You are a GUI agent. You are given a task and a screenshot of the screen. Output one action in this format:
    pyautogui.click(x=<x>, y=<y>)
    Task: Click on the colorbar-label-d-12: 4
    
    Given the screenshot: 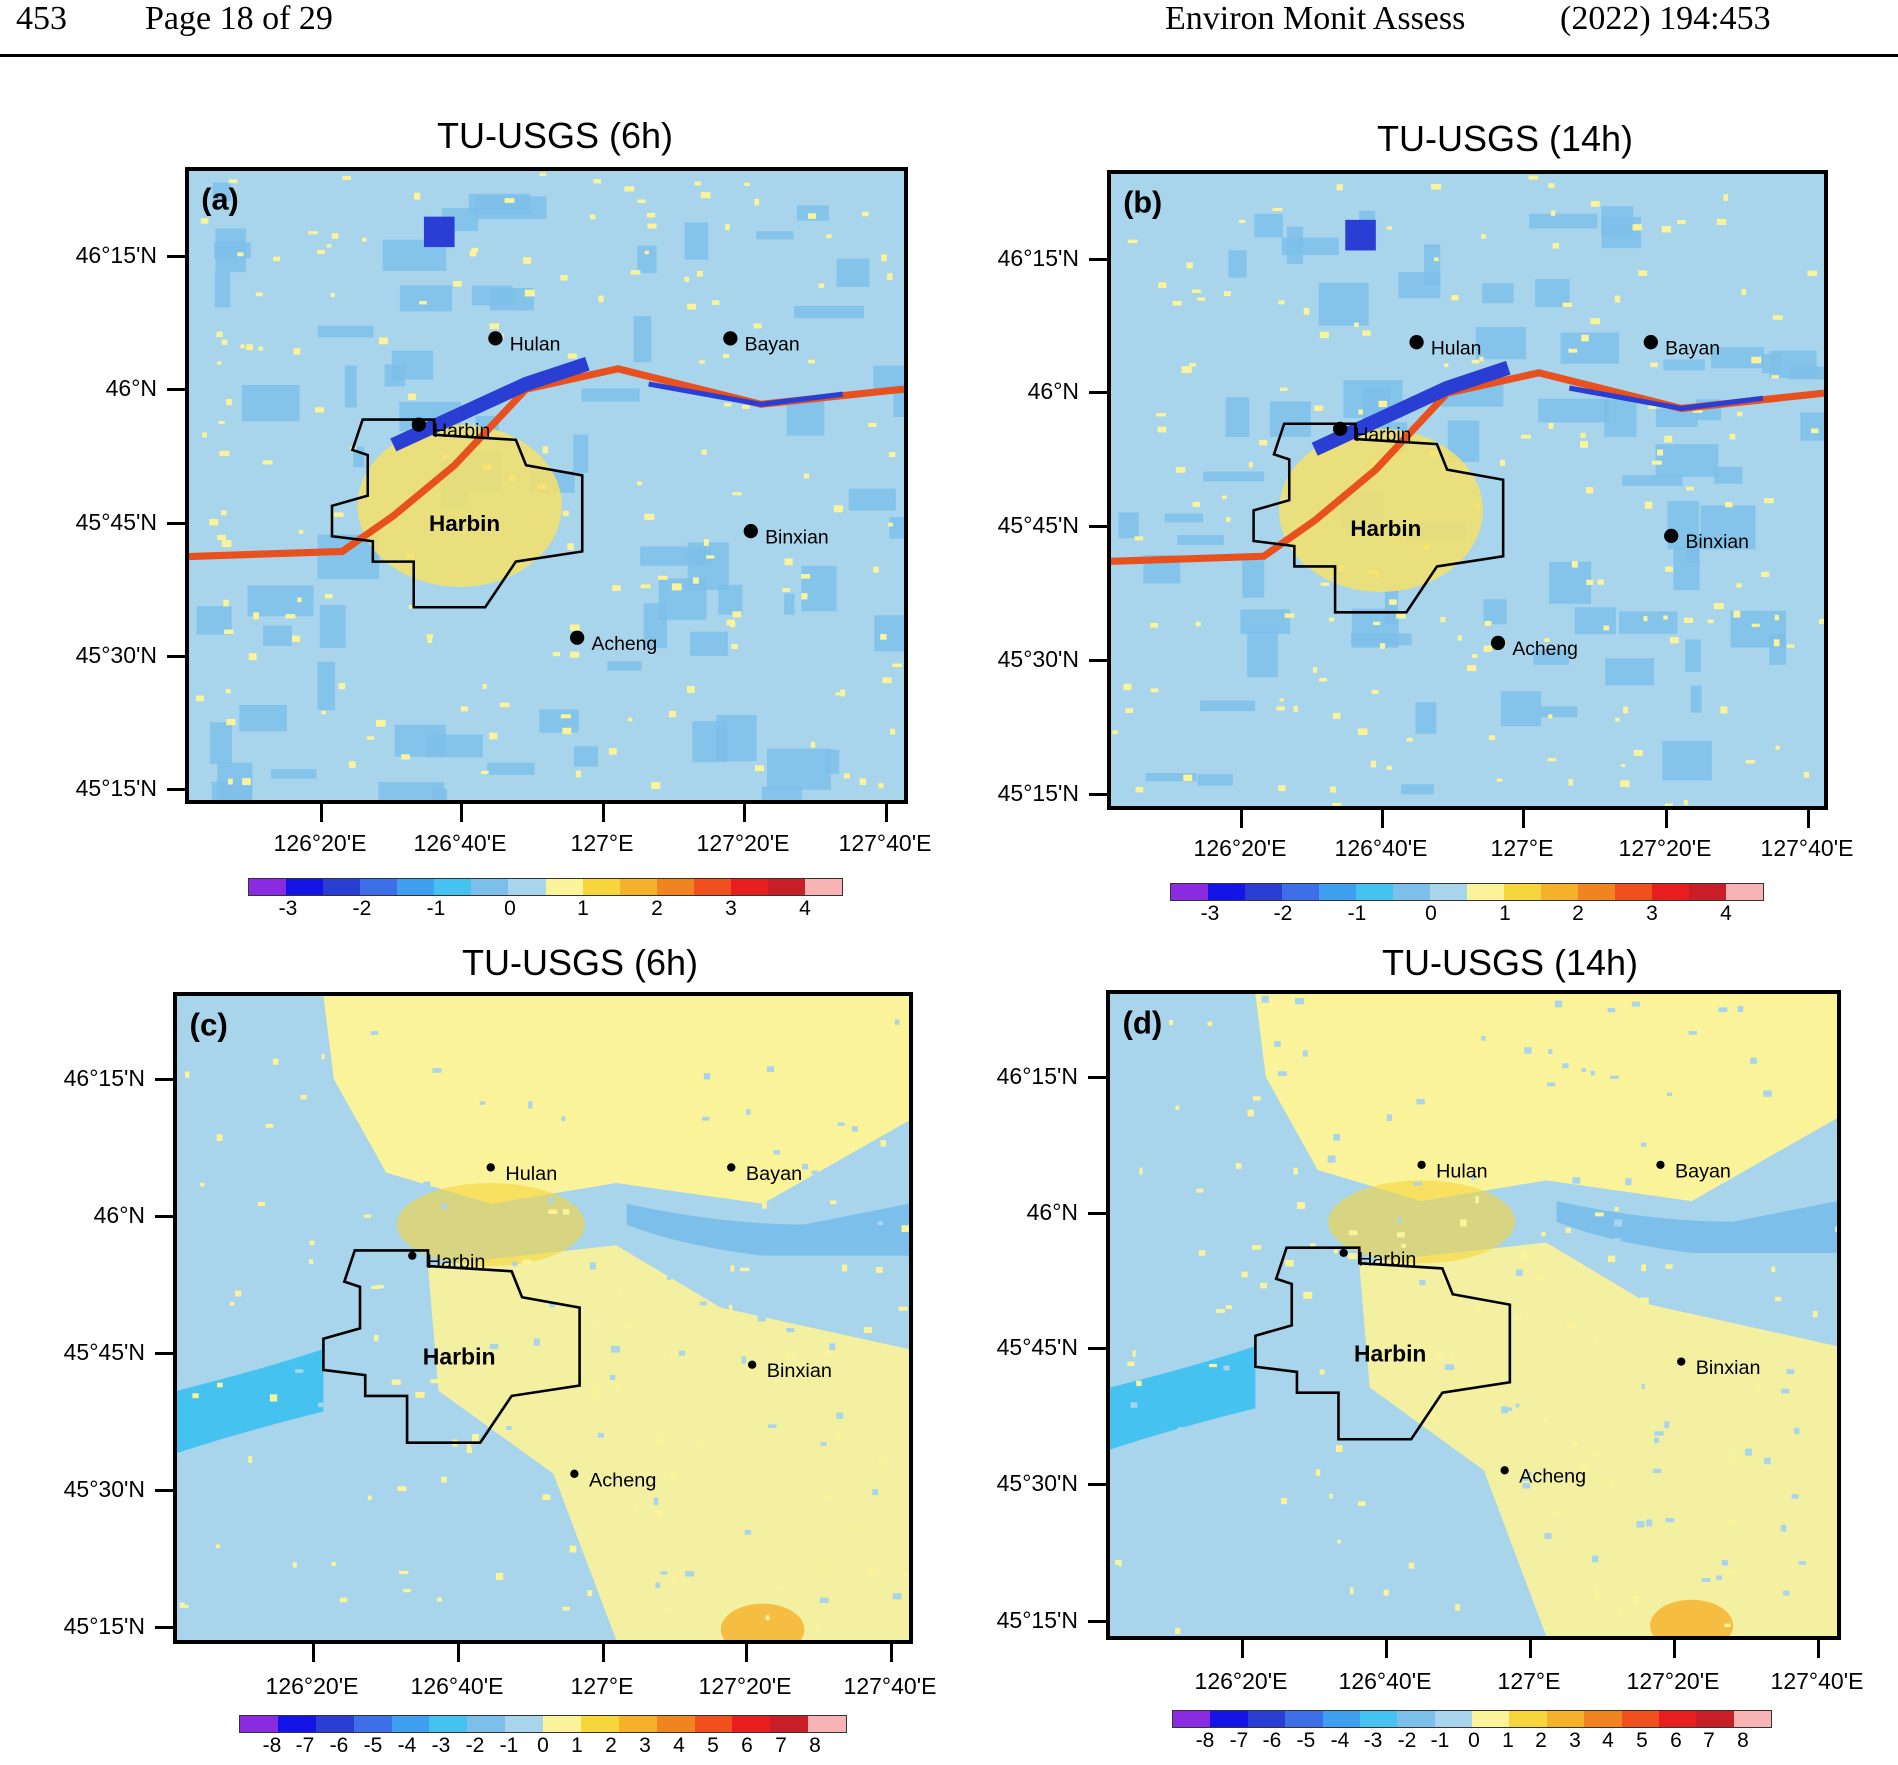 What is the action you would take?
    pyautogui.click(x=1608, y=1740)
    